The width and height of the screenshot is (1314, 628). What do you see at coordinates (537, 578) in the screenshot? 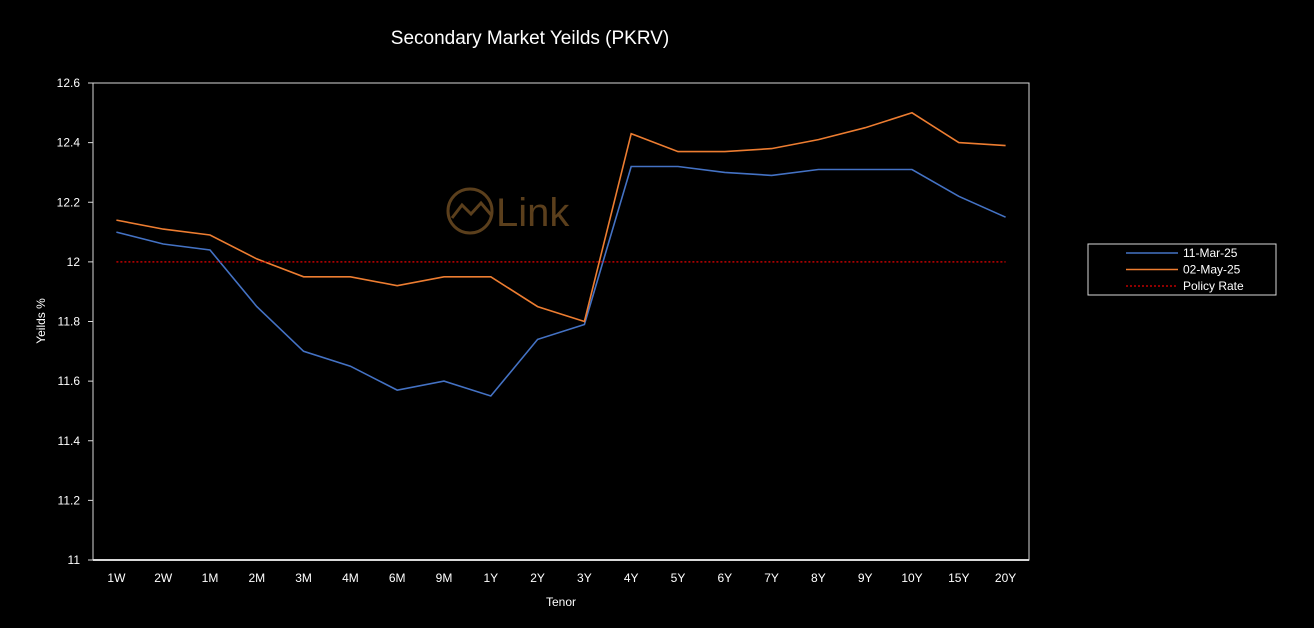
I see `x-tick-label: 2Y` at bounding box center [537, 578].